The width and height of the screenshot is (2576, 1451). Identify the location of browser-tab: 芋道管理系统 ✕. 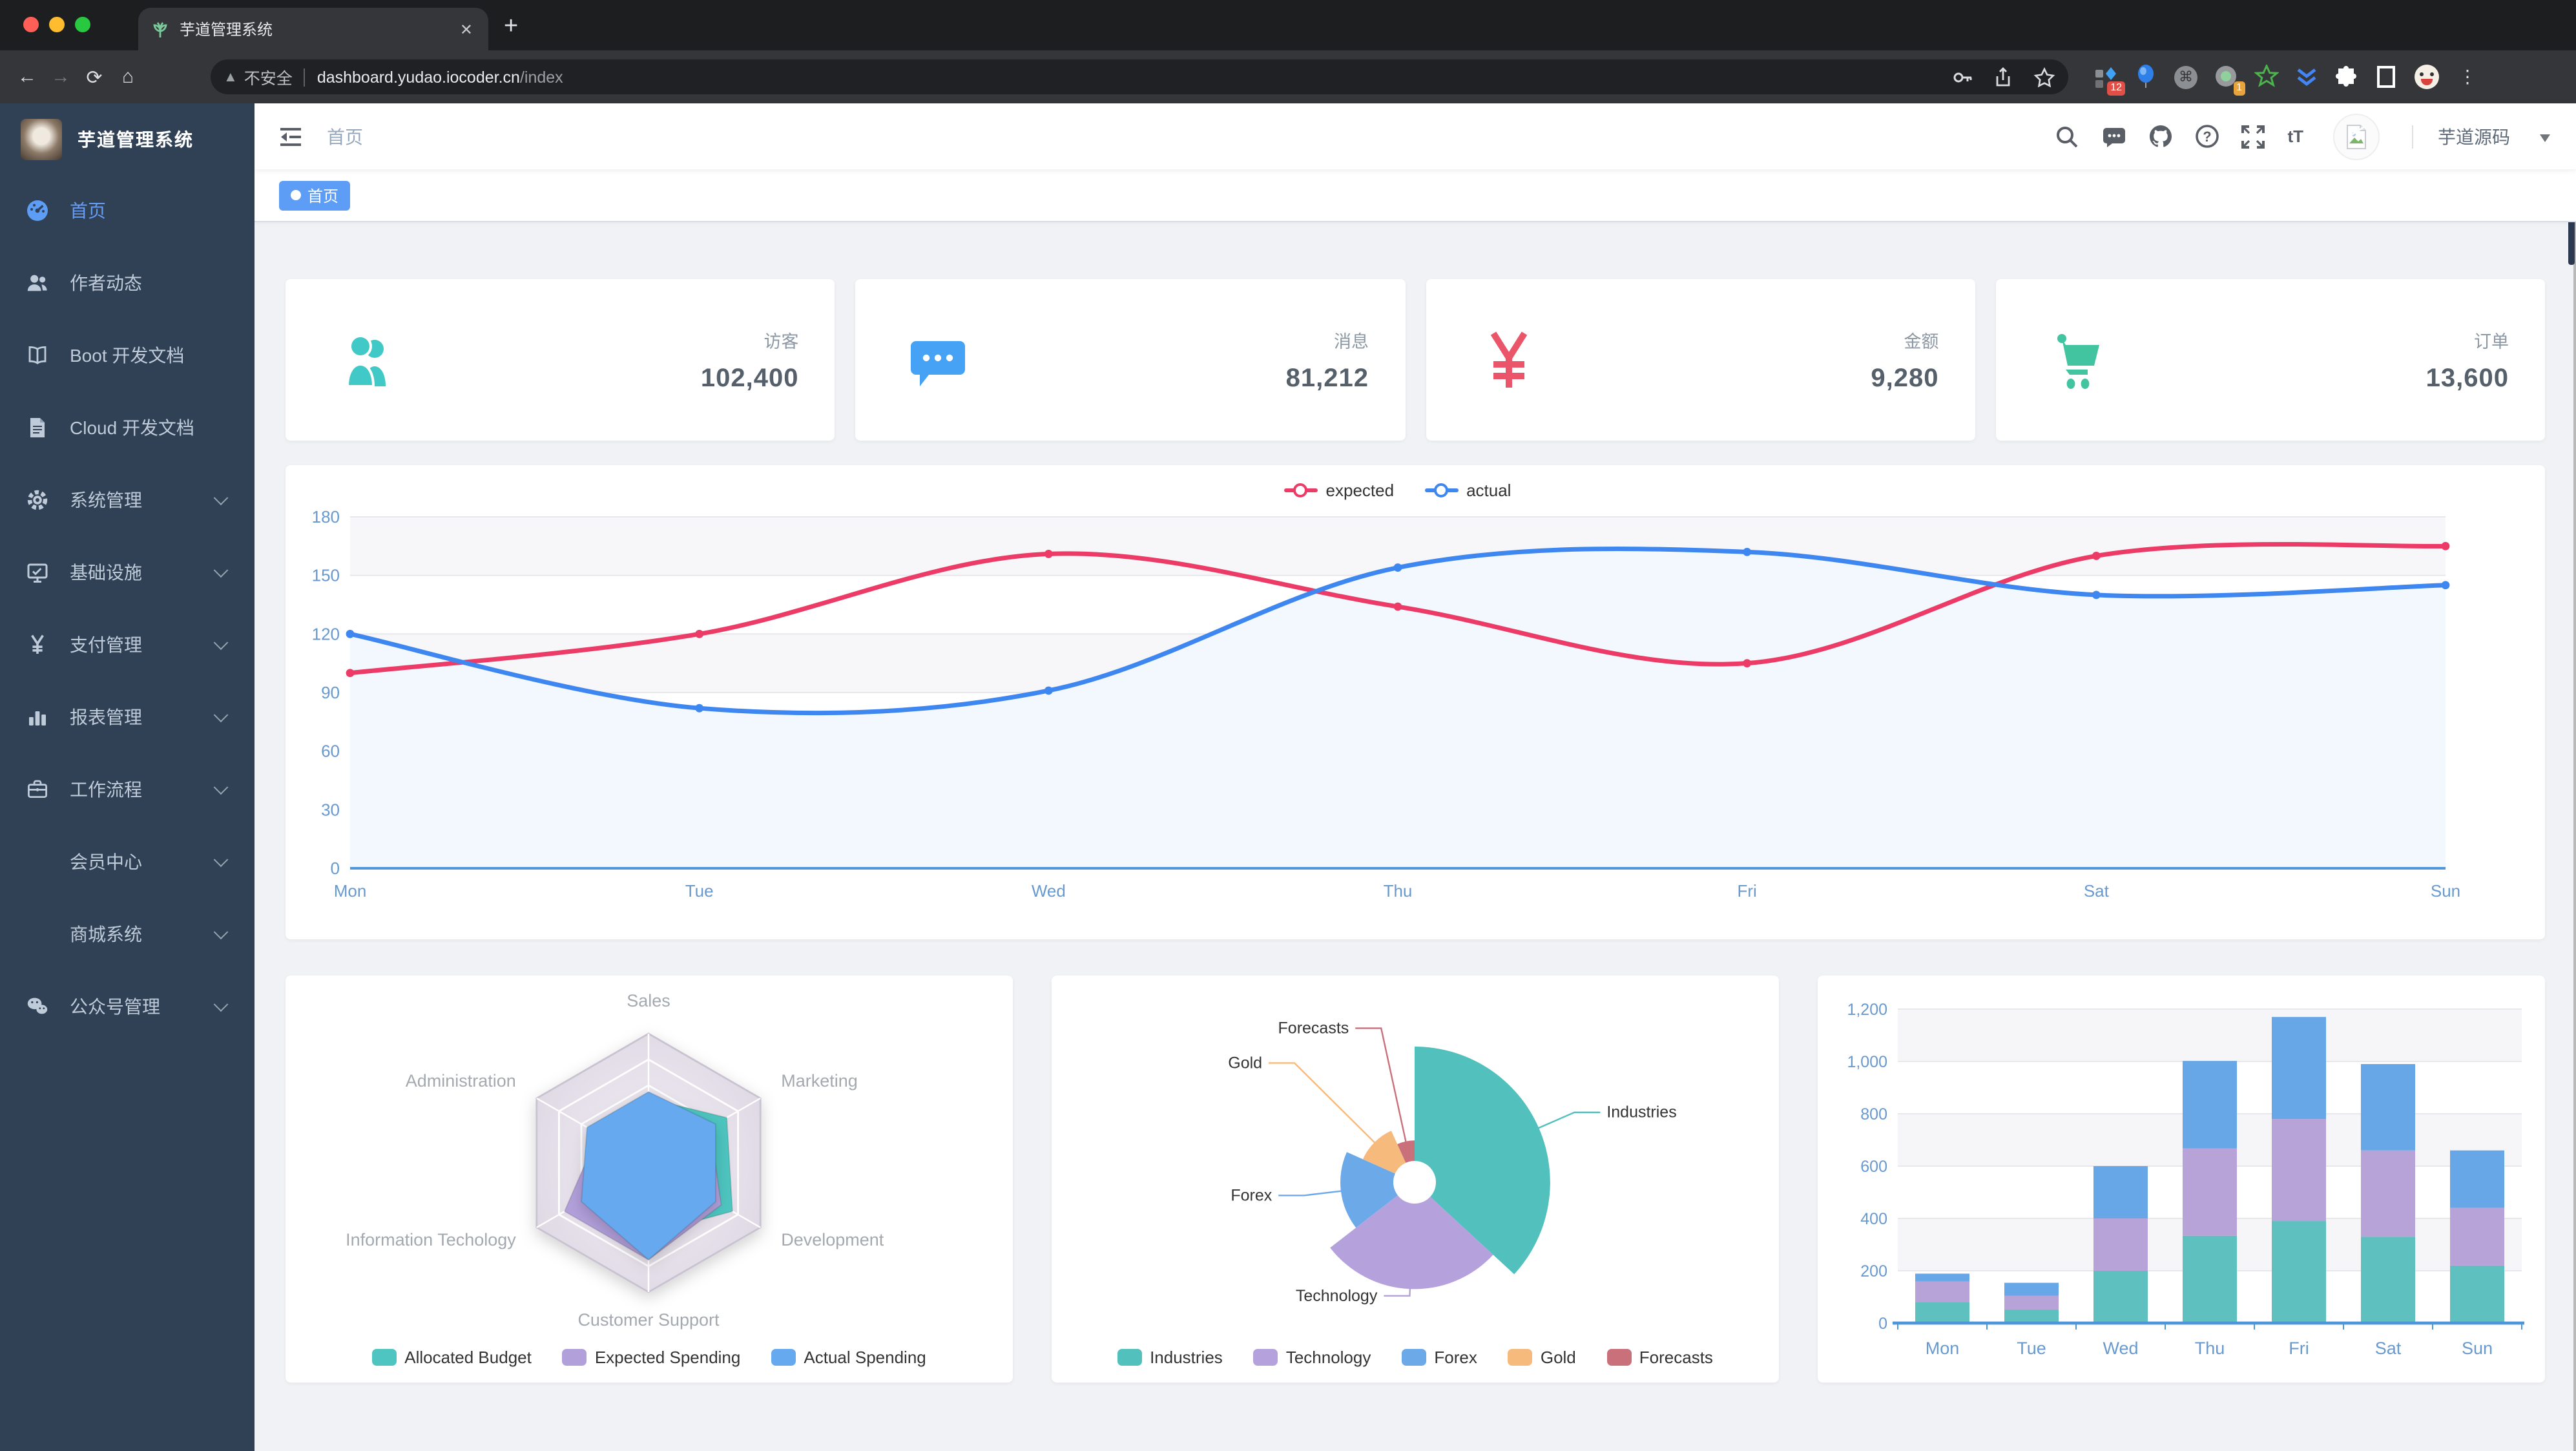
(313, 29).